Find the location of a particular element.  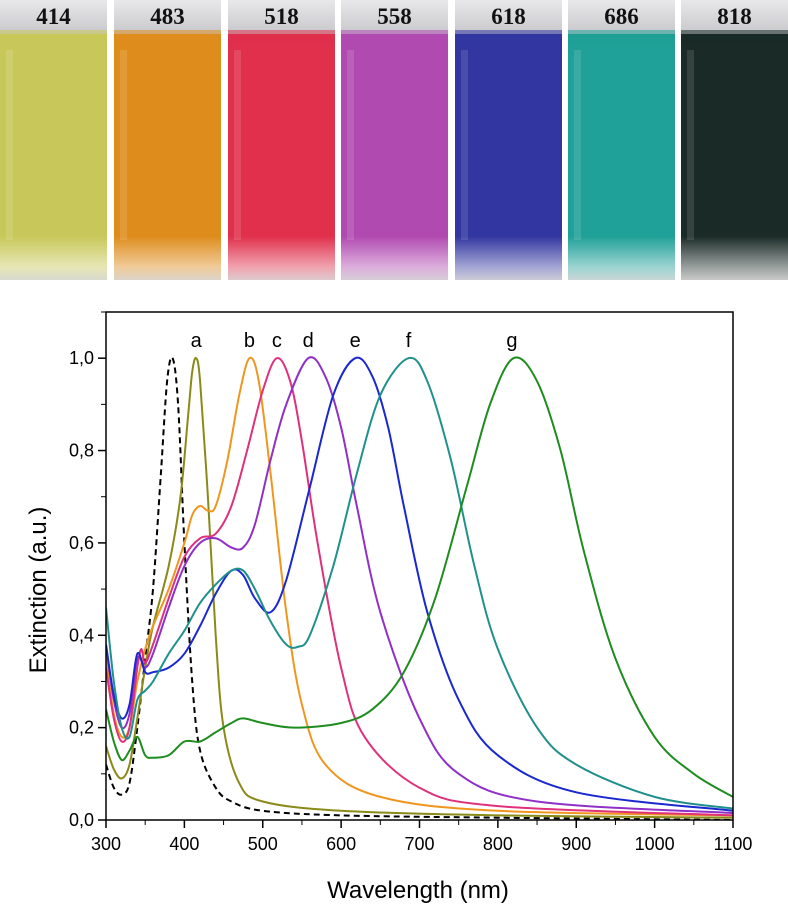

y-tick-label: 1,0 is located at coordinates (81, 358).